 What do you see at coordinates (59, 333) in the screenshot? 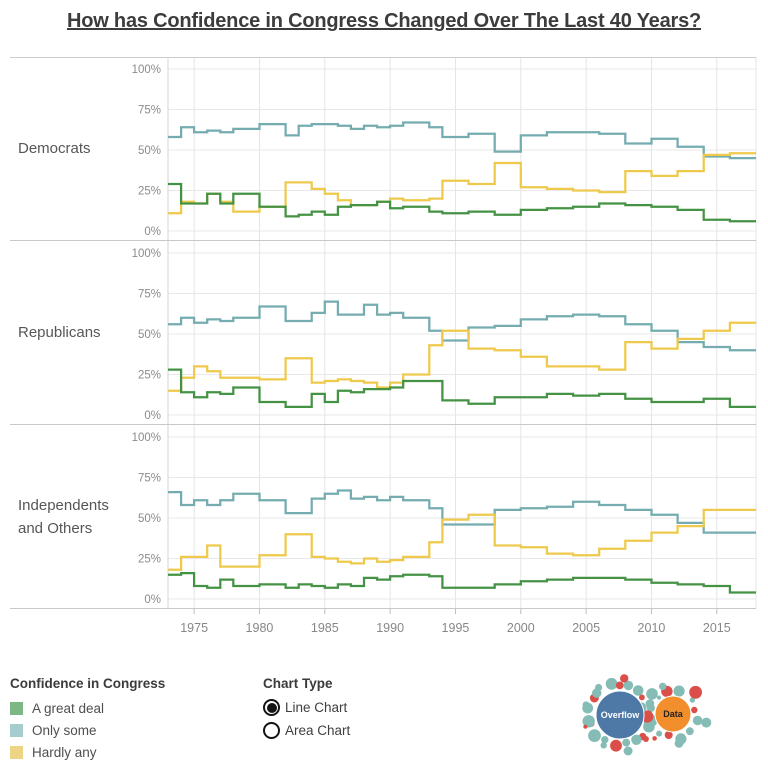
I see `row-label-independents: Republicans` at bounding box center [59, 333].